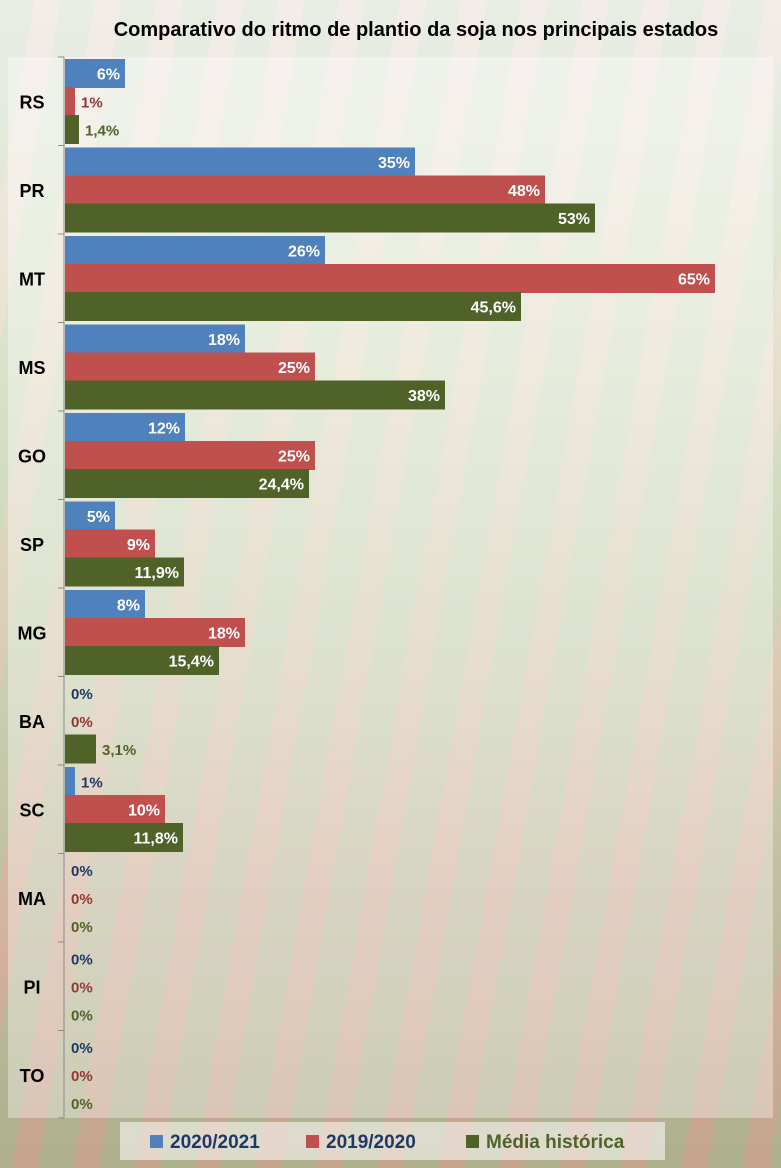  What do you see at coordinates (304, 252) in the screenshot?
I see `data-label-mt-series-1: 26%` at bounding box center [304, 252].